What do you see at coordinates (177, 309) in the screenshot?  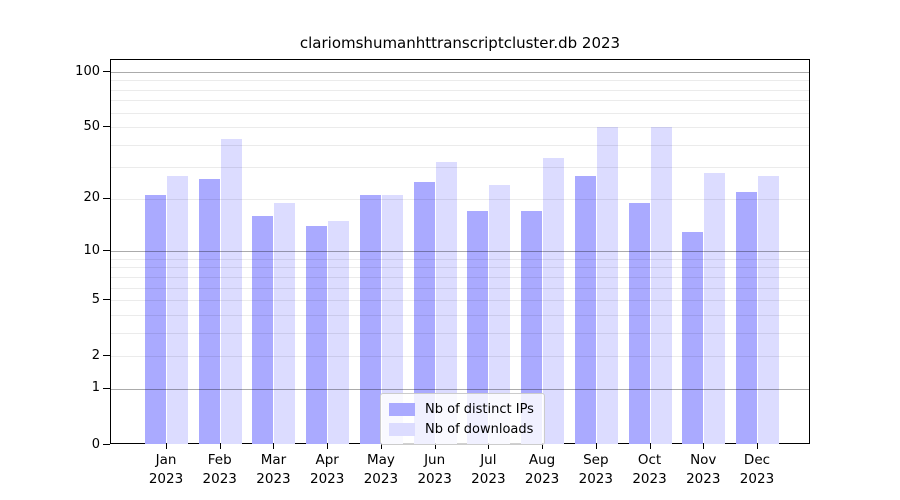 I see `bar-downloads-jan` at bounding box center [177, 309].